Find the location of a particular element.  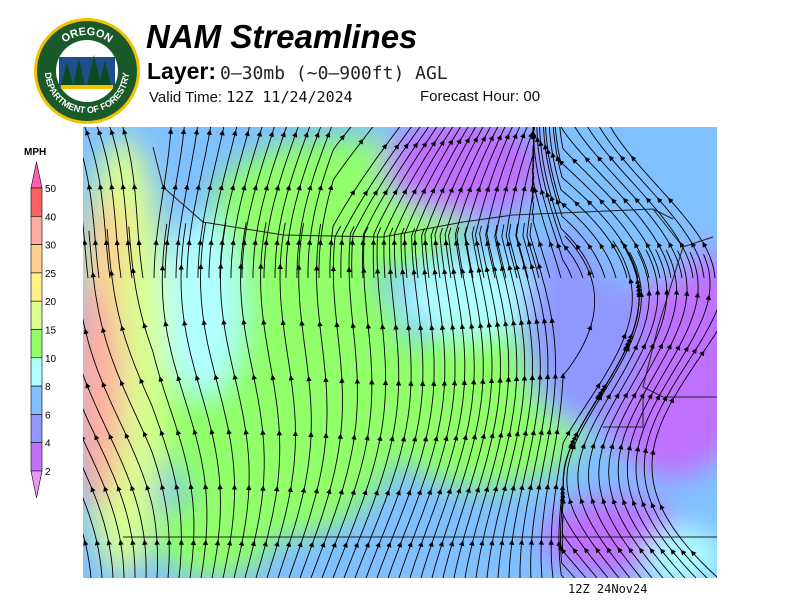

layer-info: Layer: 0–30mb (~0–900ft) AGL is located at coordinates (297, 71).